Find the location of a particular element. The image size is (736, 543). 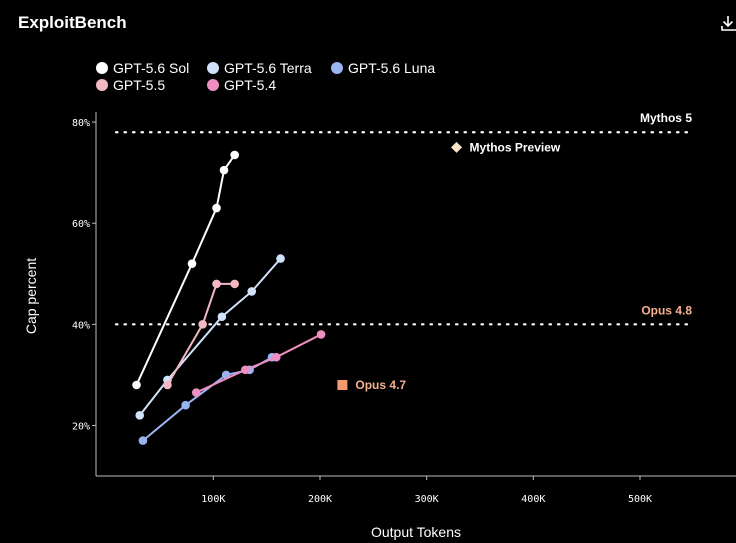

legend-label: GPT-5.6 Terra is located at coordinates (268, 68).